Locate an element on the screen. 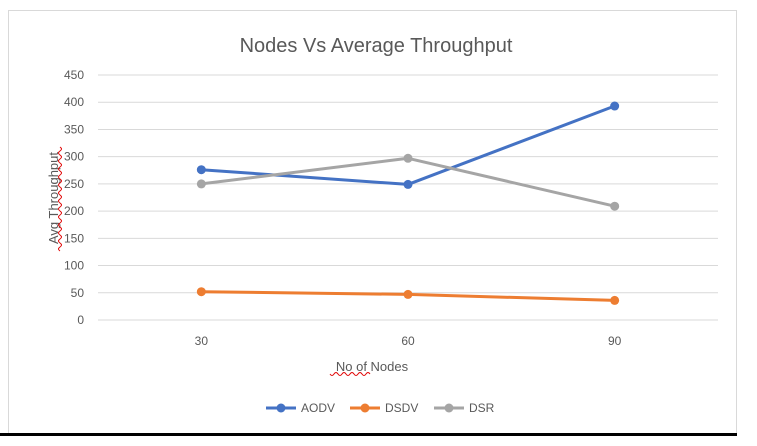 Image resolution: width=757 pixels, height=446 pixels. x-axis-ticks: 30 60 90 is located at coordinates (408, 341).